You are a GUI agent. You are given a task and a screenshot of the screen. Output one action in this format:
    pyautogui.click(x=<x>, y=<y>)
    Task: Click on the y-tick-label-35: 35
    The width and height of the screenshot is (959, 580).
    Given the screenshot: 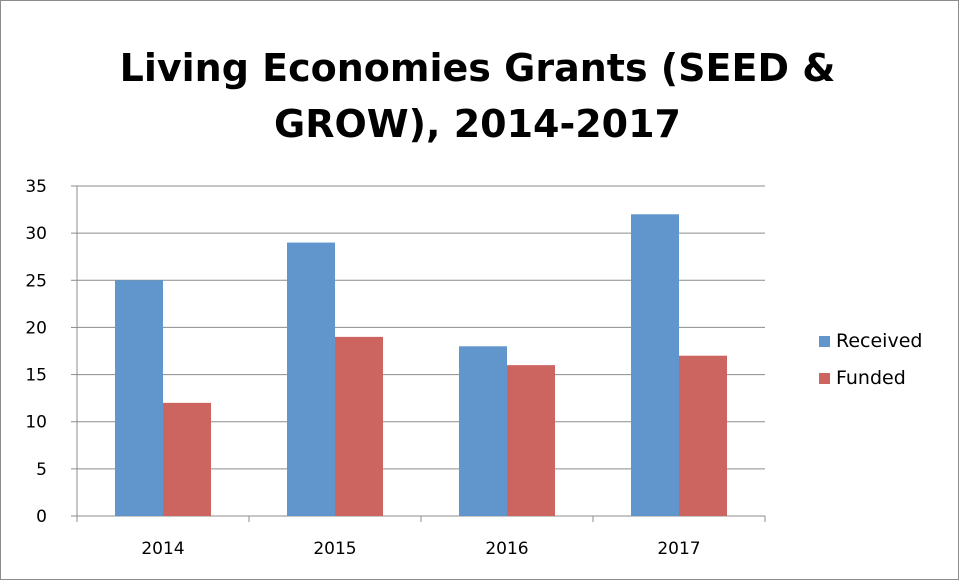 What is the action you would take?
    pyautogui.click(x=36, y=187)
    